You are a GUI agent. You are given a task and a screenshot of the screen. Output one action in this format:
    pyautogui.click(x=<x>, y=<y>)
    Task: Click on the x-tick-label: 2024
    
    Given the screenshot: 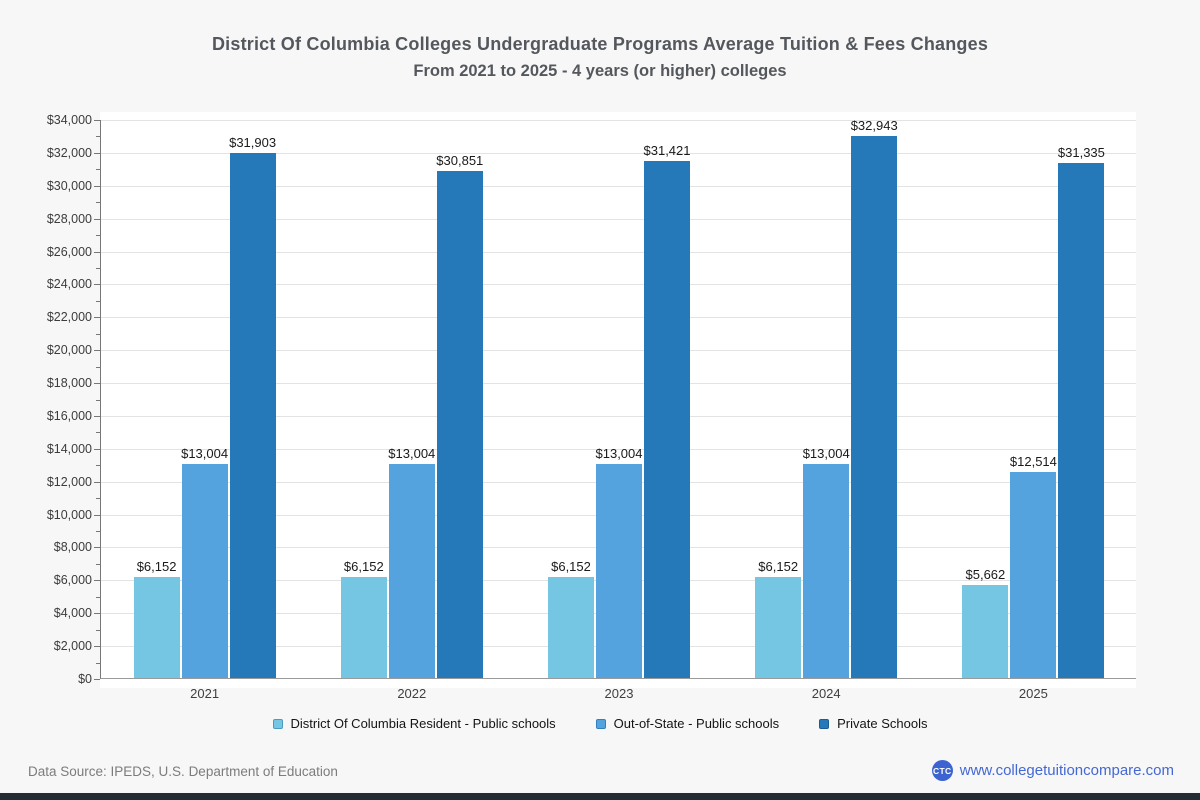 What is the action you would take?
    pyautogui.click(x=826, y=693)
    